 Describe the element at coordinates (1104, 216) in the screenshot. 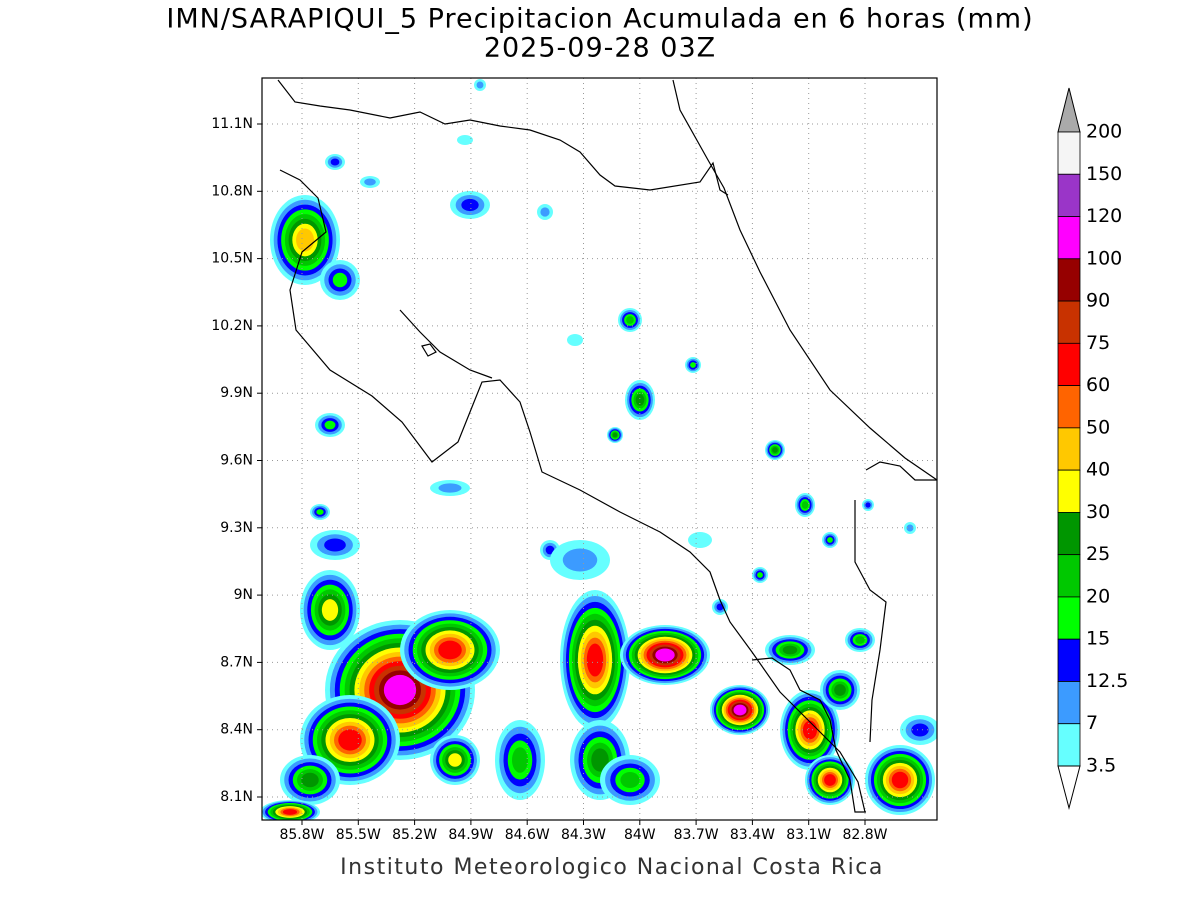

I see `colorbar-label: 120` at that location.